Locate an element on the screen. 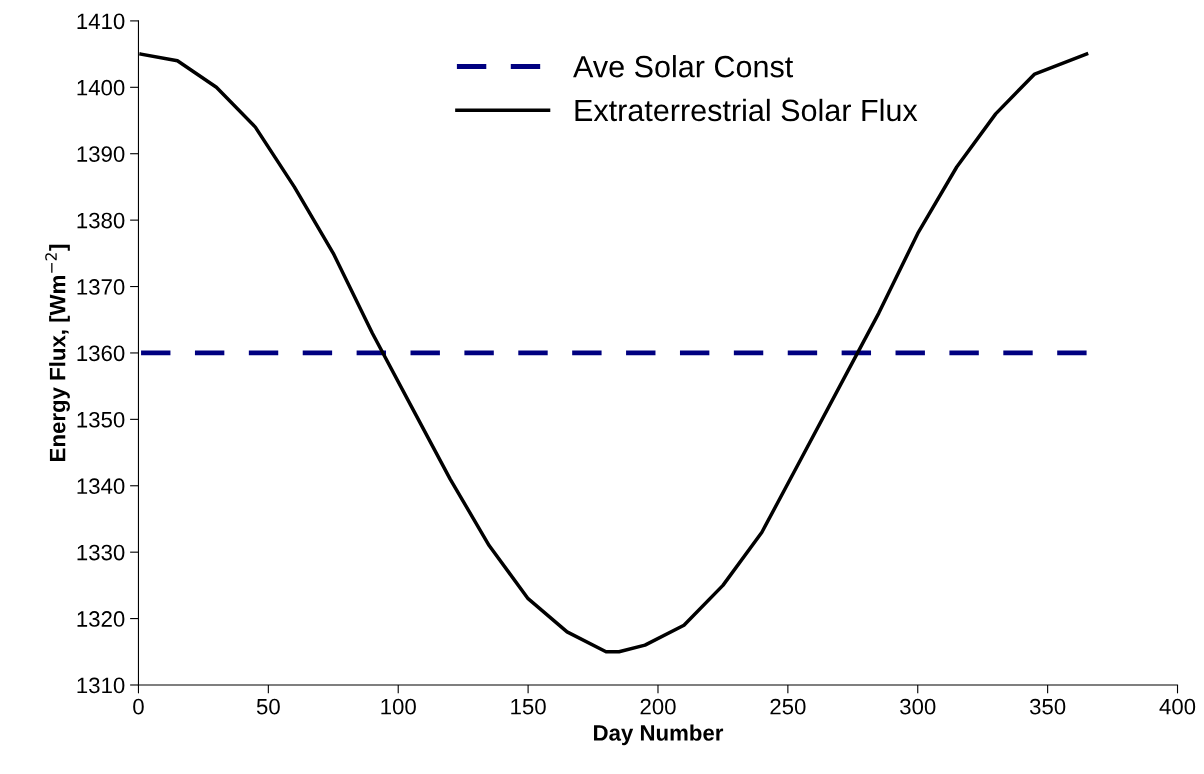 The width and height of the screenshot is (1204, 774). x-tick-label: 350 is located at coordinates (1047, 706).